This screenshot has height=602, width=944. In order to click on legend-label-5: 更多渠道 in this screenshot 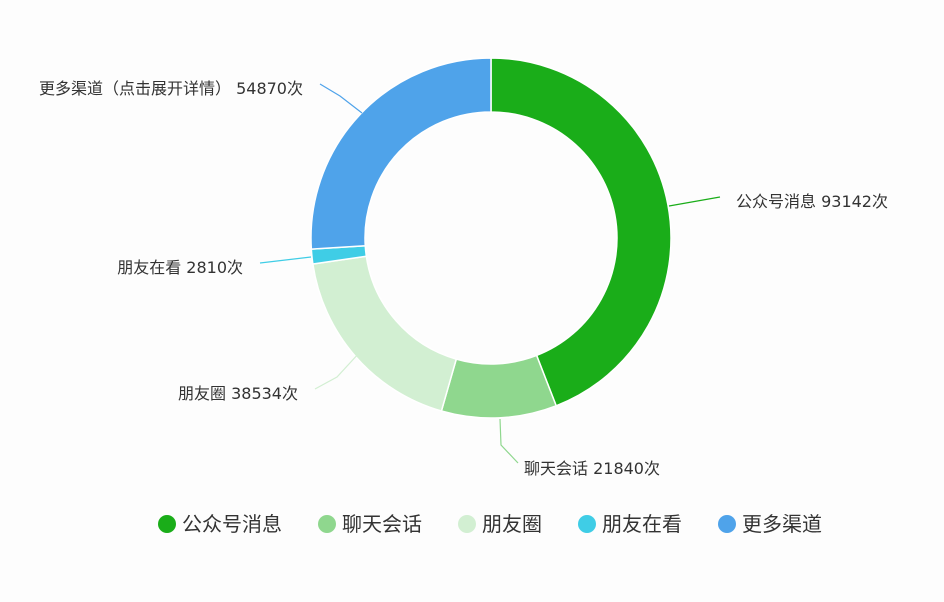, I will do `click(782, 524)`.